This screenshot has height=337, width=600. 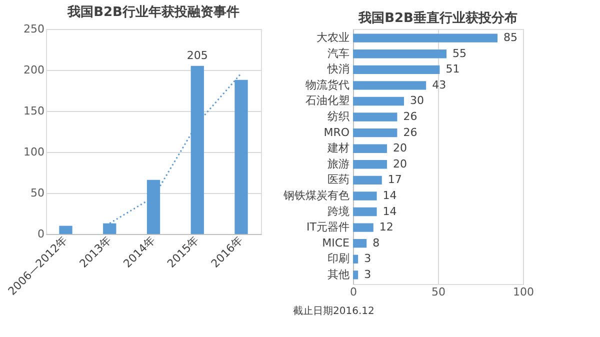 What do you see at coordinates (459, 53) in the screenshot?
I see `data-label: 55` at bounding box center [459, 53].